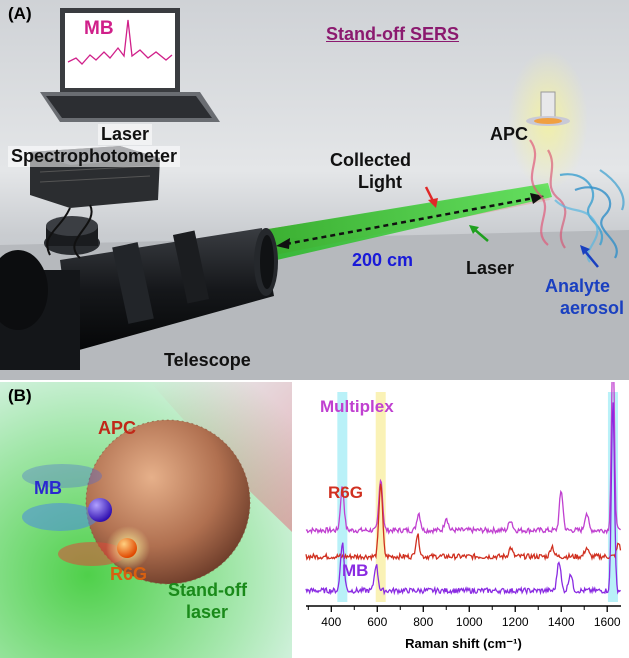  I want to click on collected-label-line2: Light, so click(380, 182).